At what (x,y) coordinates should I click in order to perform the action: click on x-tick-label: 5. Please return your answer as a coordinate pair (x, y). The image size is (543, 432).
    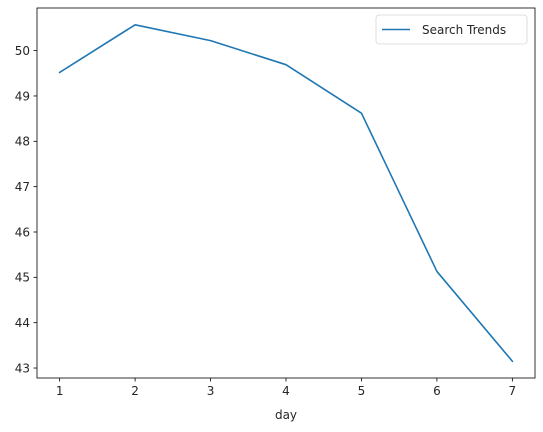
    Looking at the image, I should click on (362, 391).